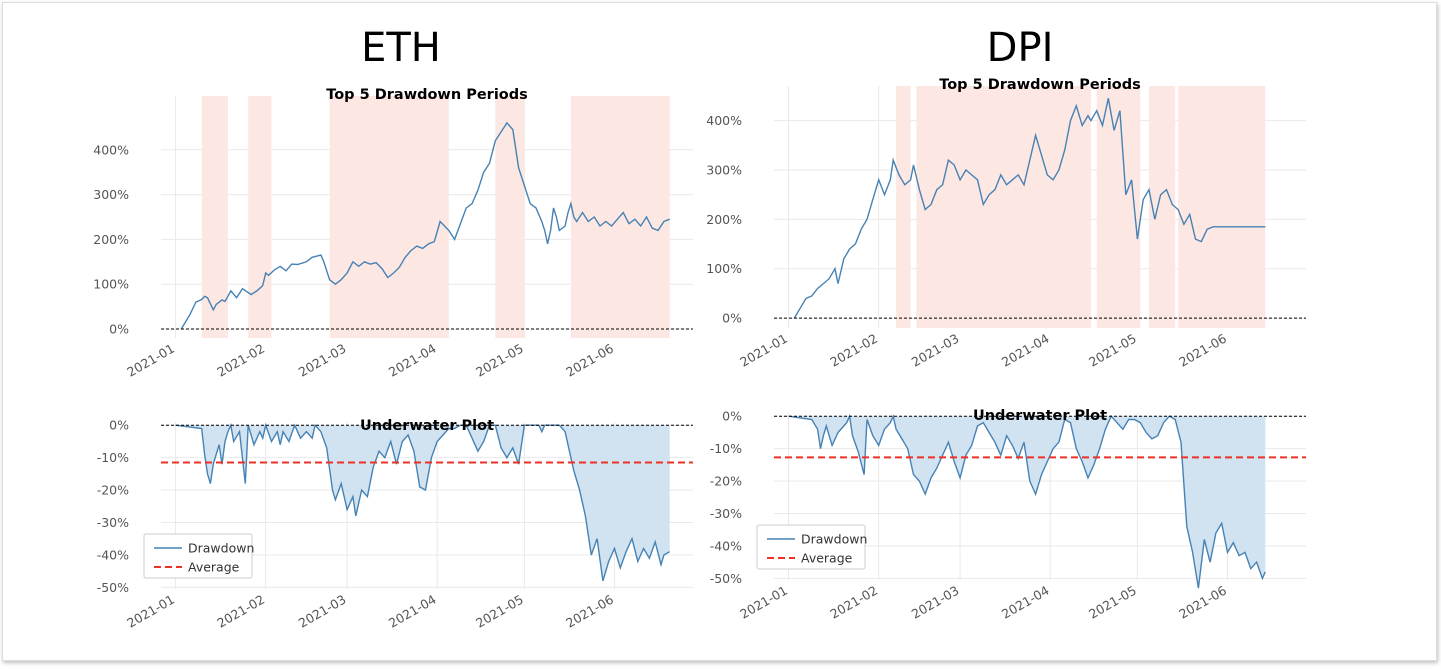 The width and height of the screenshot is (1441, 669). I want to click on chart-suptitle: ETH, so click(401, 48).